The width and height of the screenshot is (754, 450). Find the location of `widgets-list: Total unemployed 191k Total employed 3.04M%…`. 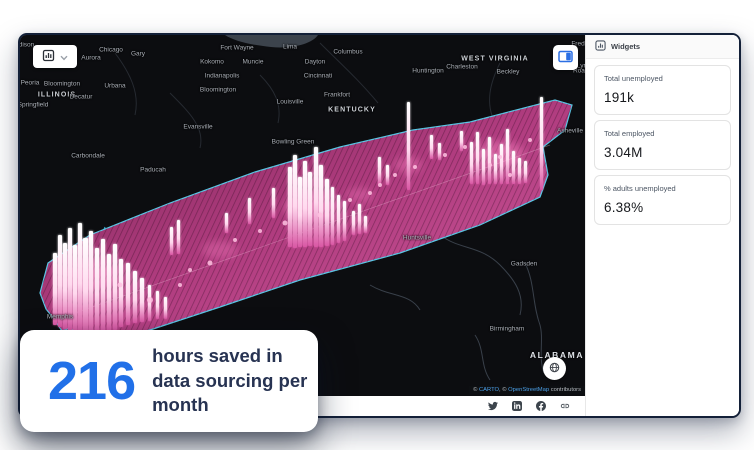

widgets-list: Total unemployed 191k Total employed 3.04M%… is located at coordinates (662, 145).